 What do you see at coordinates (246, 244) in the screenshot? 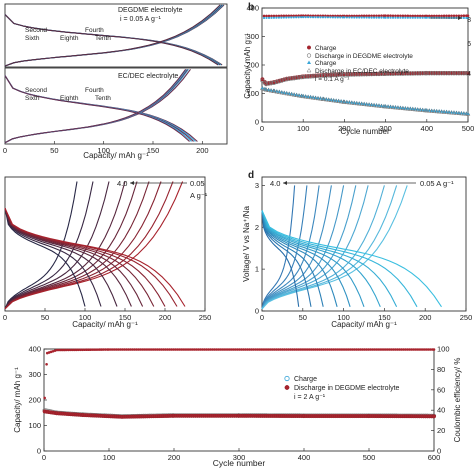
I see `panel-d-y-axis-label: Voltage/ V vs Na⁺/Na` at bounding box center [246, 244].